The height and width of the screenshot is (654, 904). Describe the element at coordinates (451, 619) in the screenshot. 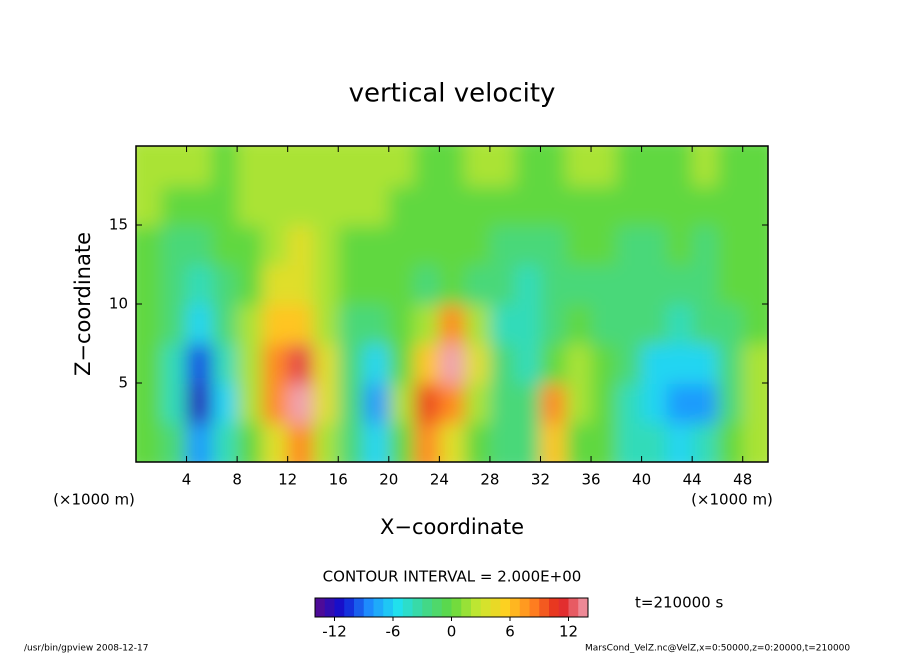

I see `colorbar: -12 -6 0 6 12` at that location.